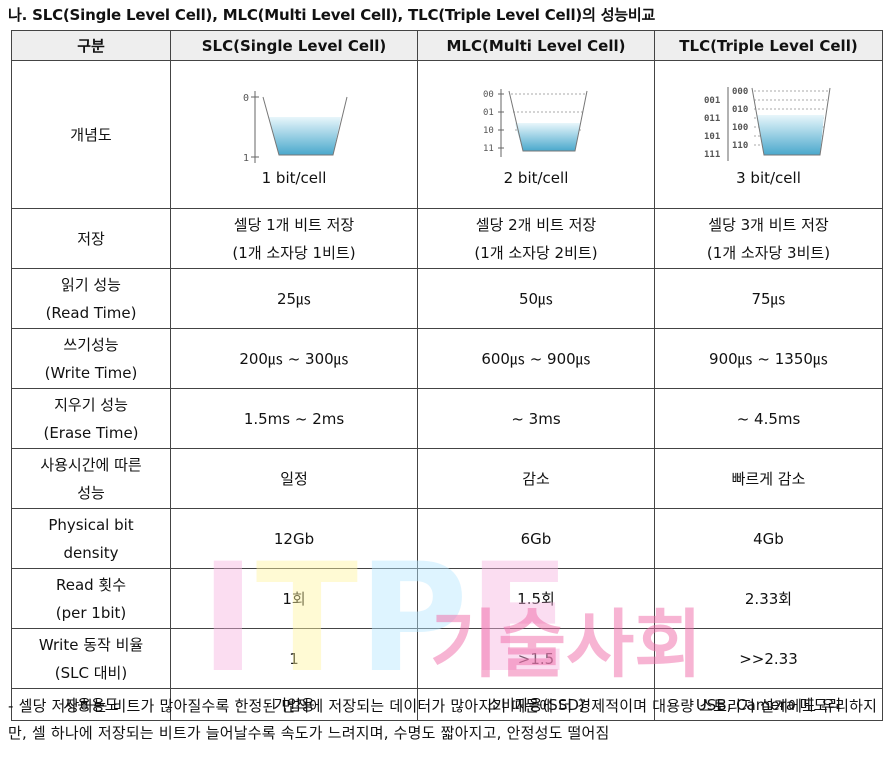 Image resolution: width=893 pixels, height=776 pixels. What do you see at coordinates (294, 539) in the screenshot?
I see `slc-value: 12Gb` at bounding box center [294, 539].